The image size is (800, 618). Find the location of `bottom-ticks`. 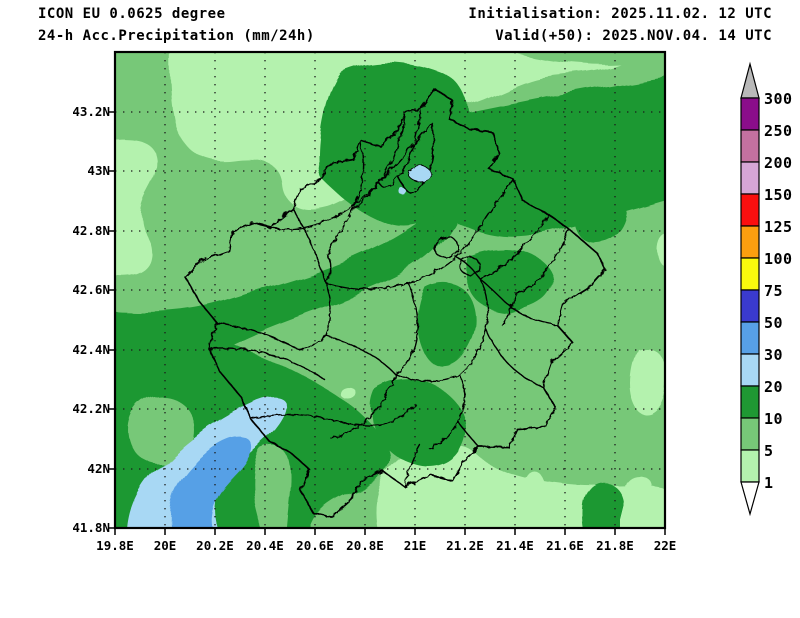

bottom-ticks is located at coordinates (390, 531).